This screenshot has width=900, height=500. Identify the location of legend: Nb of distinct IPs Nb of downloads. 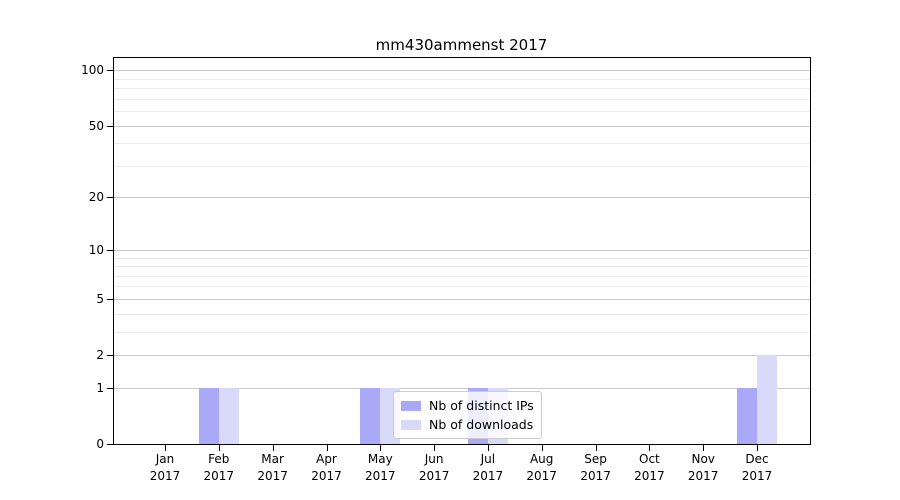
(467, 415).